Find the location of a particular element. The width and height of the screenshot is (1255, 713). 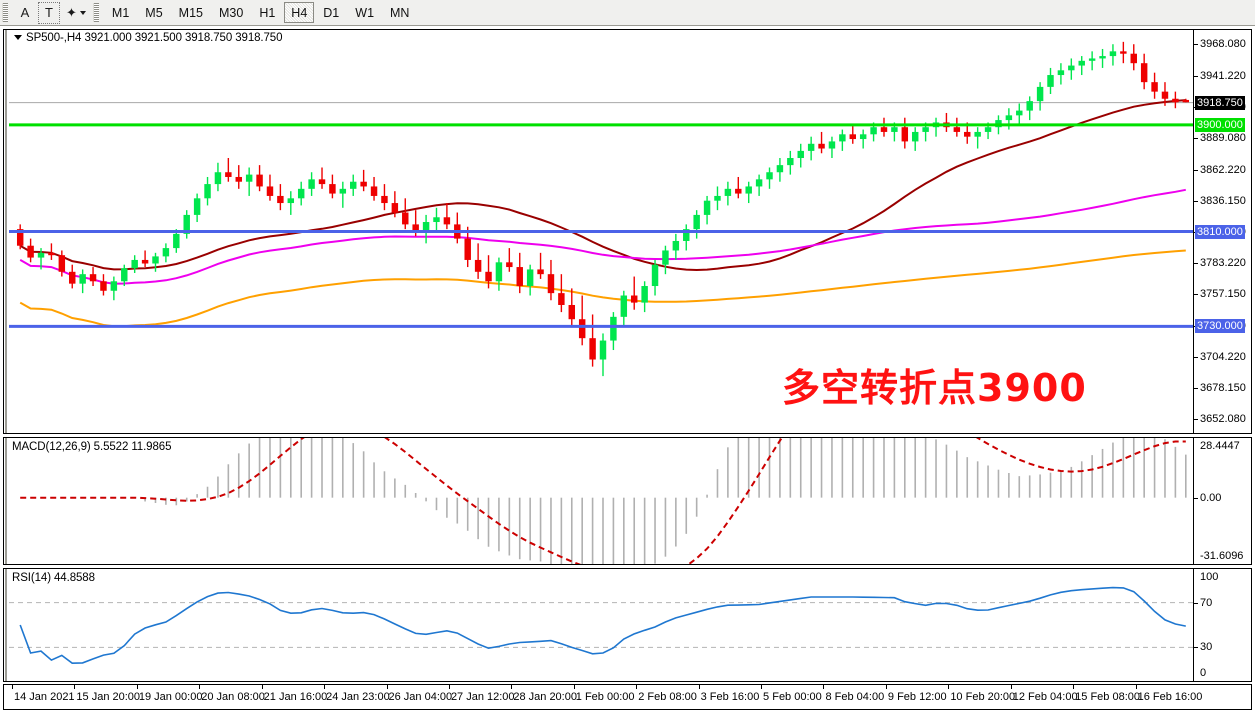

macd-scale: 28.4447 0.00 -31.6096 is located at coordinates (1222, 501).